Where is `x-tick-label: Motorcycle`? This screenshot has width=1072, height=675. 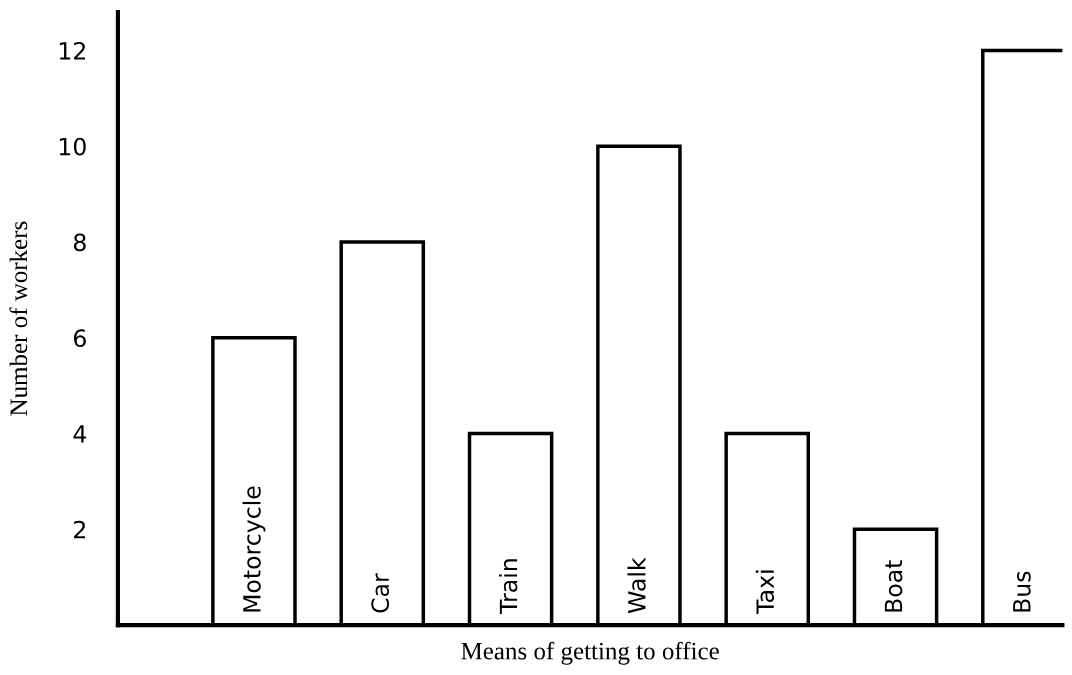 x-tick-label: Motorcycle is located at coordinates (254, 549).